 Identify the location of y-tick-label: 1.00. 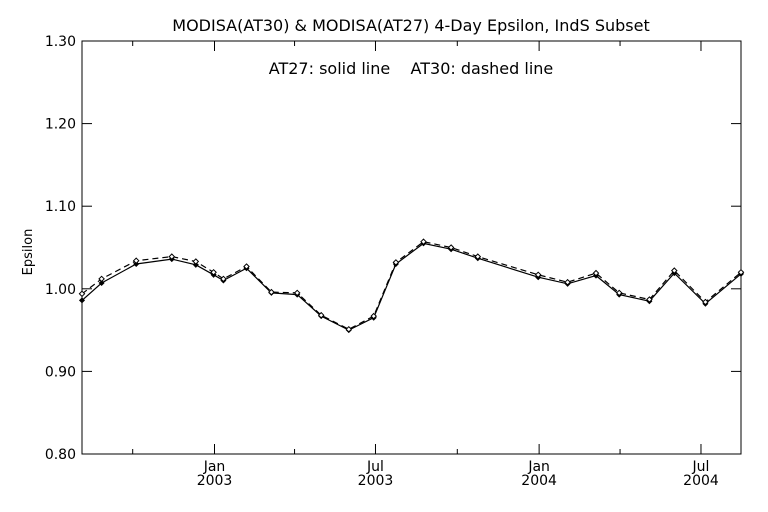
(60, 290).